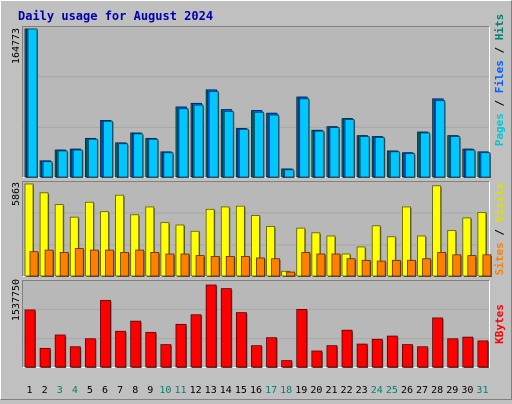  I want to click on x-tick-label-day-27: 27, so click(422, 390).